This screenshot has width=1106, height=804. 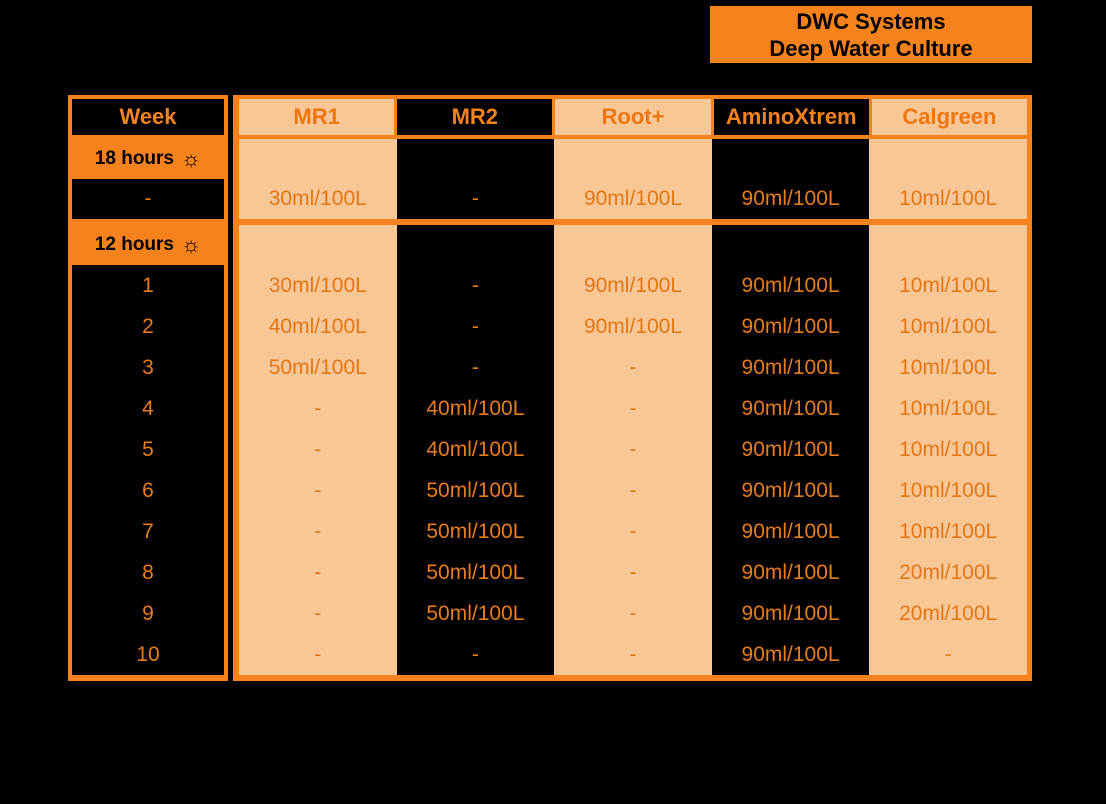 What do you see at coordinates (148, 367) in the screenshot?
I see `week-cell: 3` at bounding box center [148, 367].